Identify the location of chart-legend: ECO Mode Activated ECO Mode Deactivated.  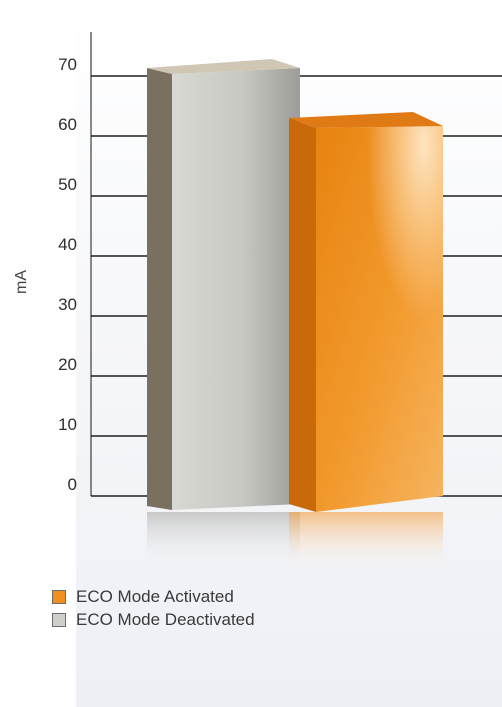
(153, 609).